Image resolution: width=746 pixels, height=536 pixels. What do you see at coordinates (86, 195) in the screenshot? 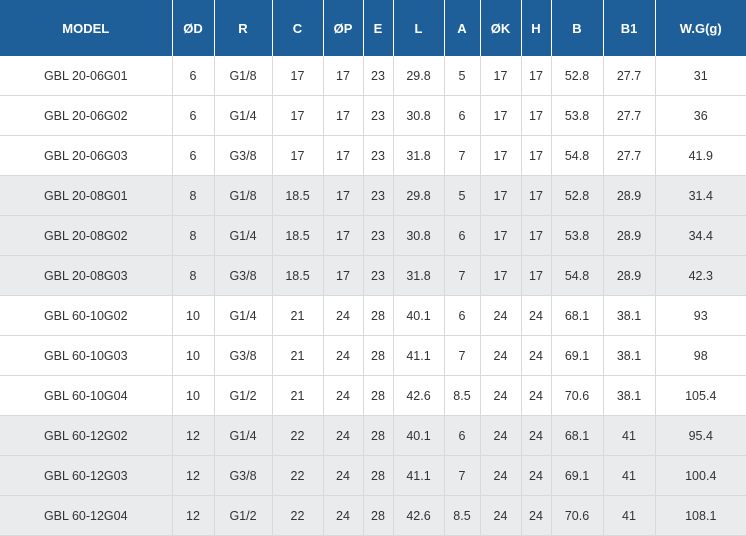
I see `model-cell: GBL 20-08G01` at bounding box center [86, 195].